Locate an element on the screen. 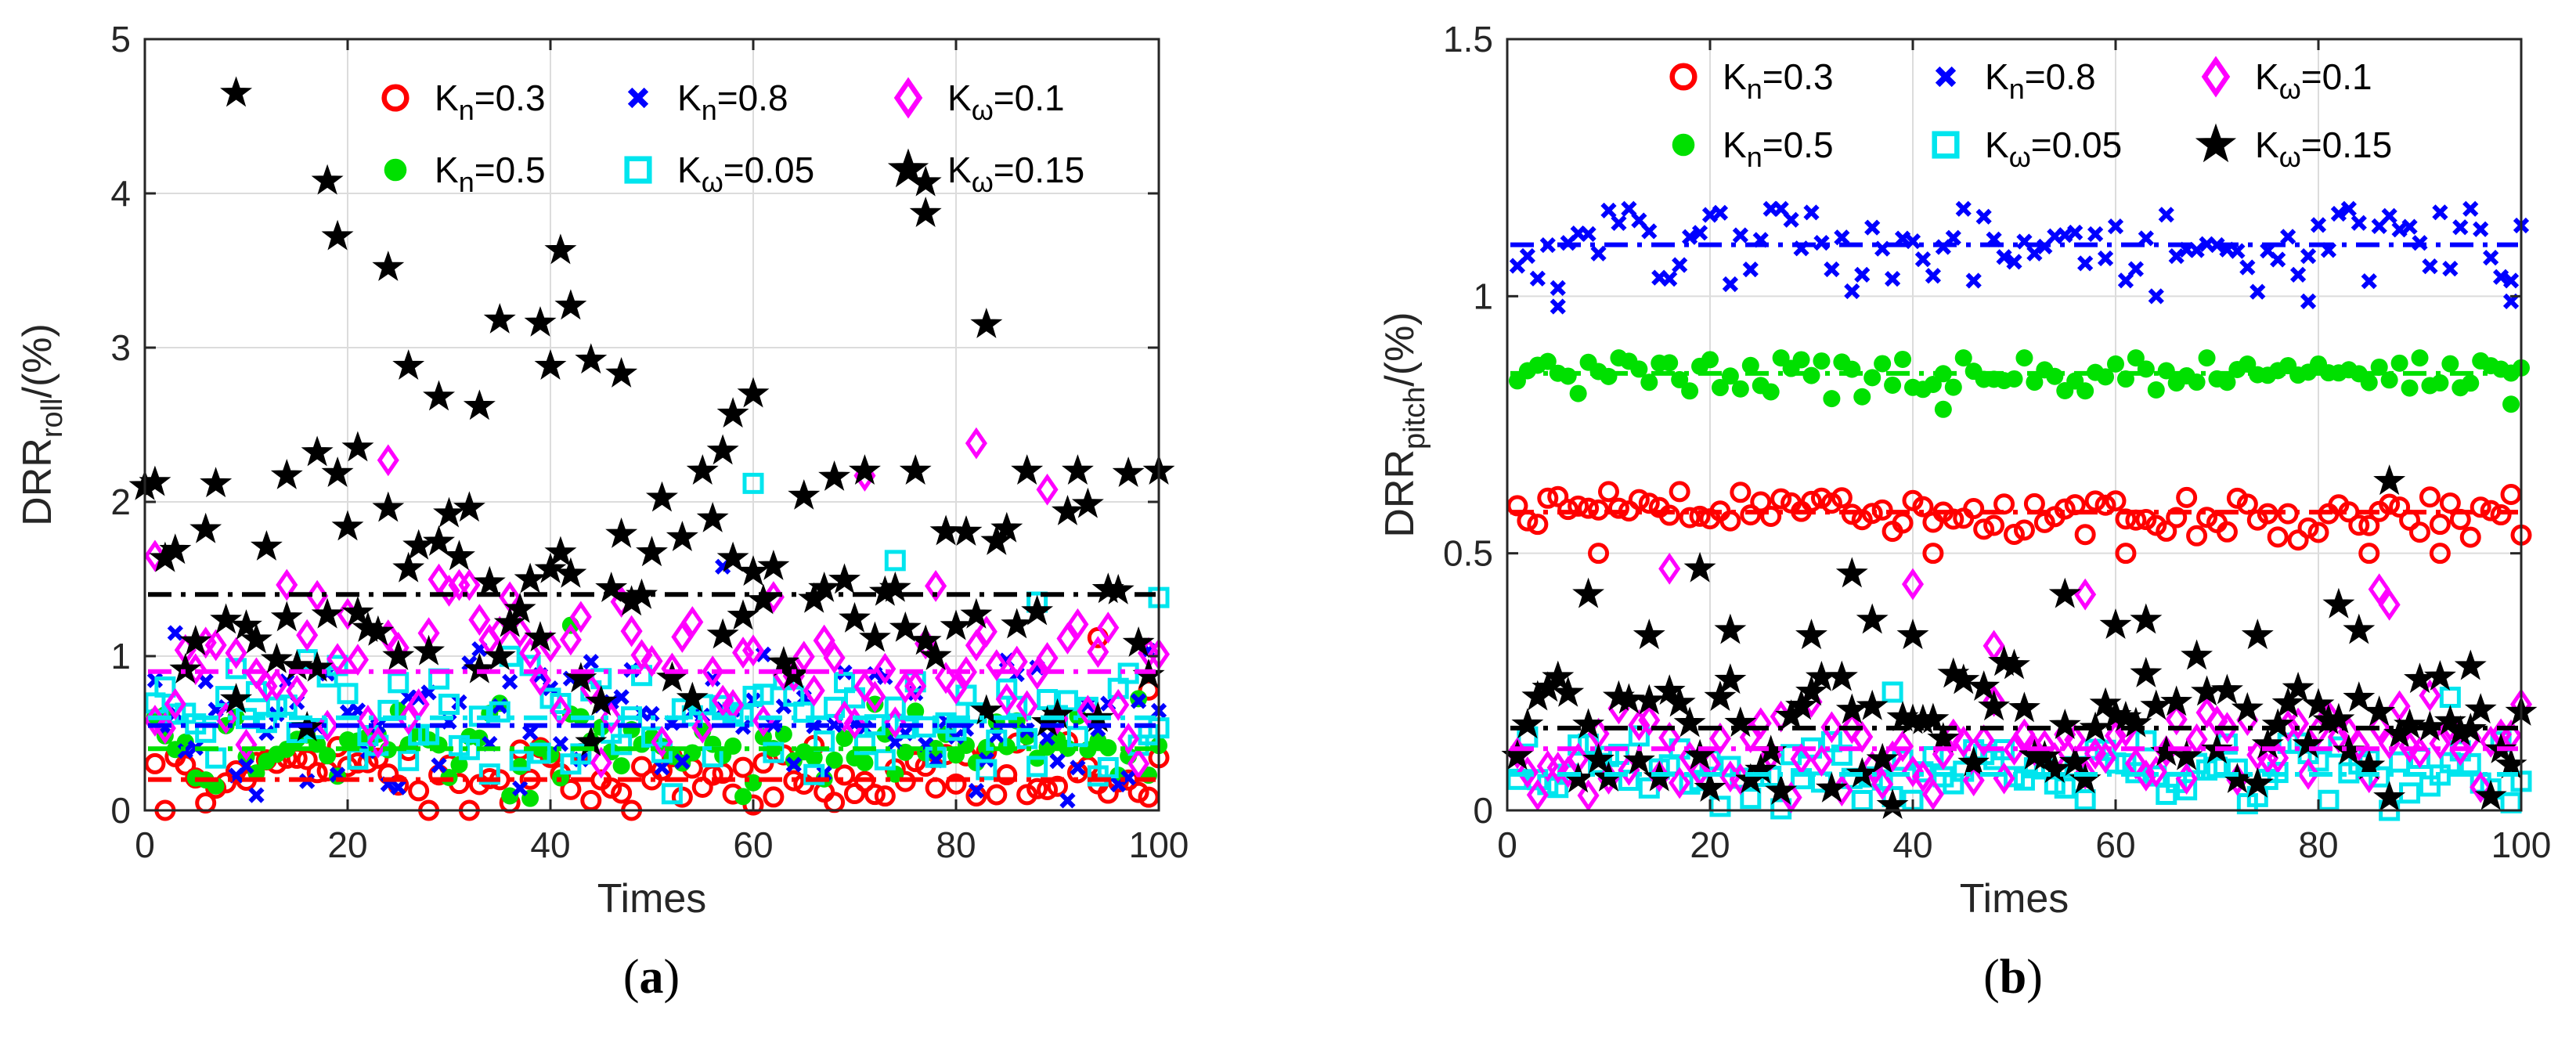 This screenshot has width=2576, height=1039. y-tick-label: 0.5 is located at coordinates (1468, 553).